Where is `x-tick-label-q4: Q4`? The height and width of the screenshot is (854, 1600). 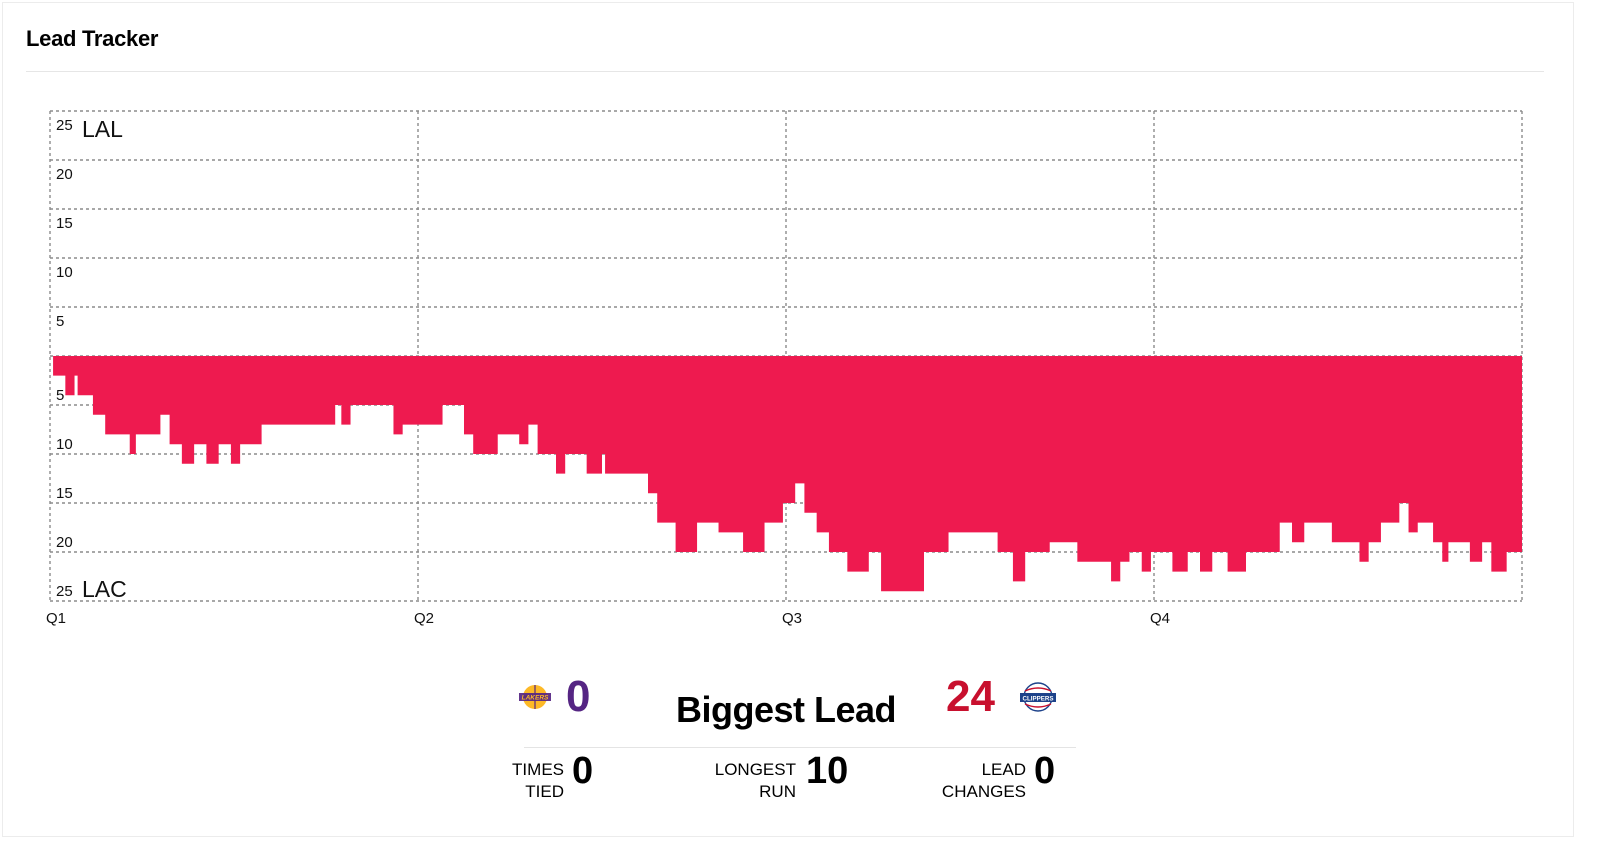
x-tick-label-q4: Q4 is located at coordinates (1160, 618).